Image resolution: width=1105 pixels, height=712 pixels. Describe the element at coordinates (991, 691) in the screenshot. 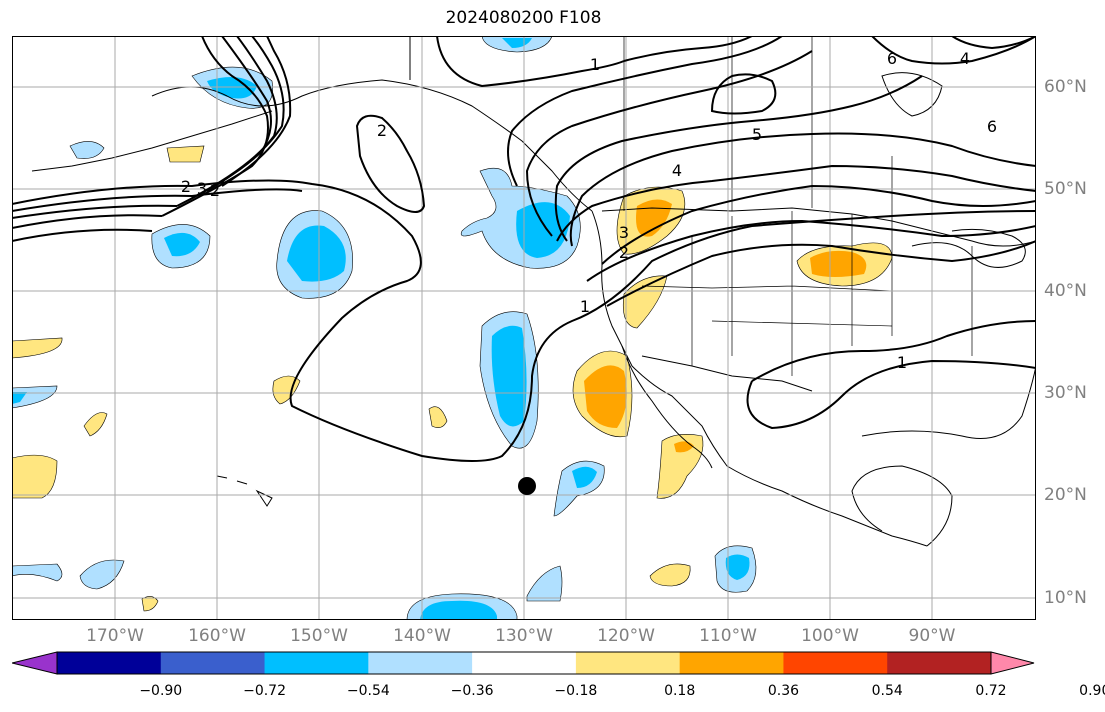

I see `colorbar-tick-label: 0.72` at that location.